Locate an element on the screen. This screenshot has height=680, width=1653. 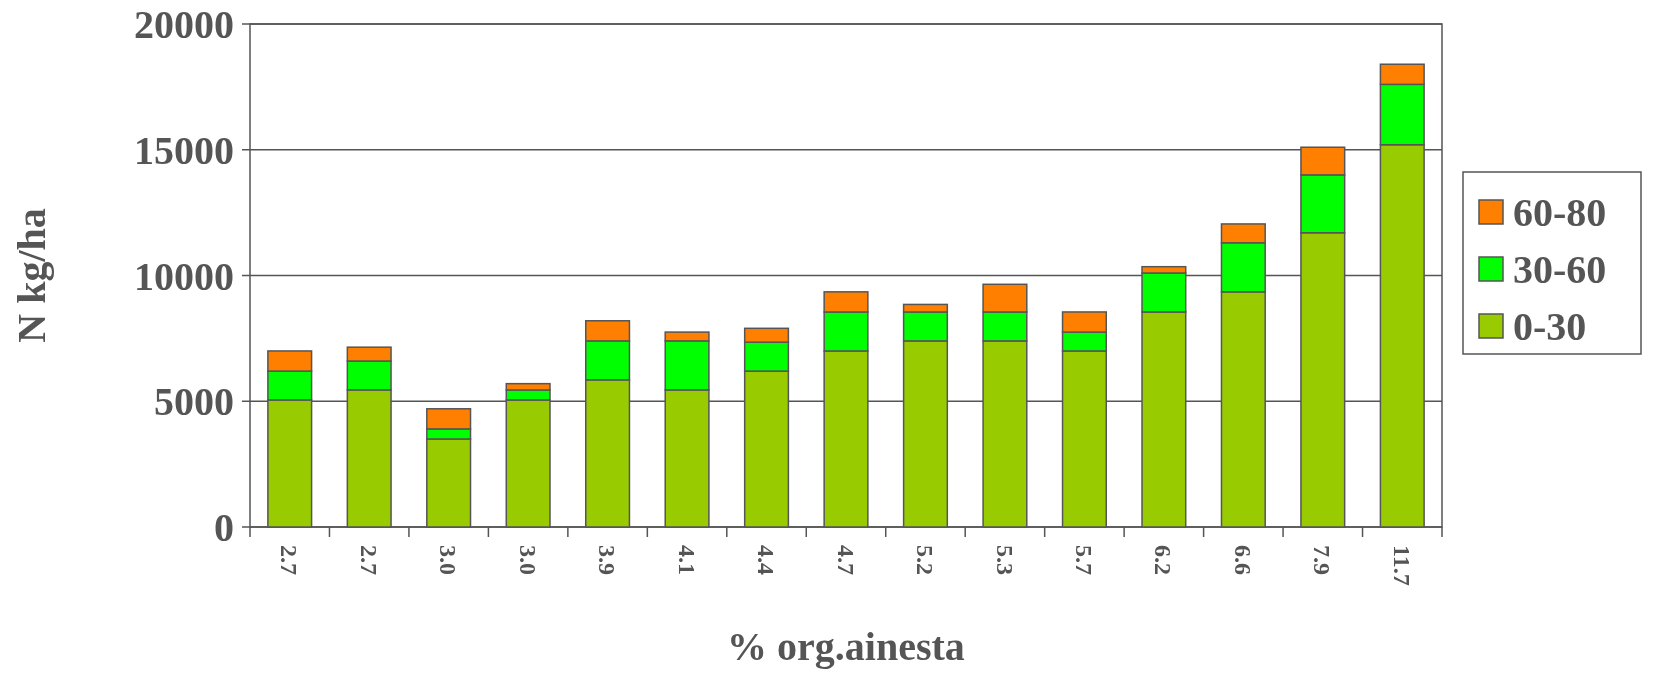
x-tick-label: 5.2 is located at coordinates (925, 560).